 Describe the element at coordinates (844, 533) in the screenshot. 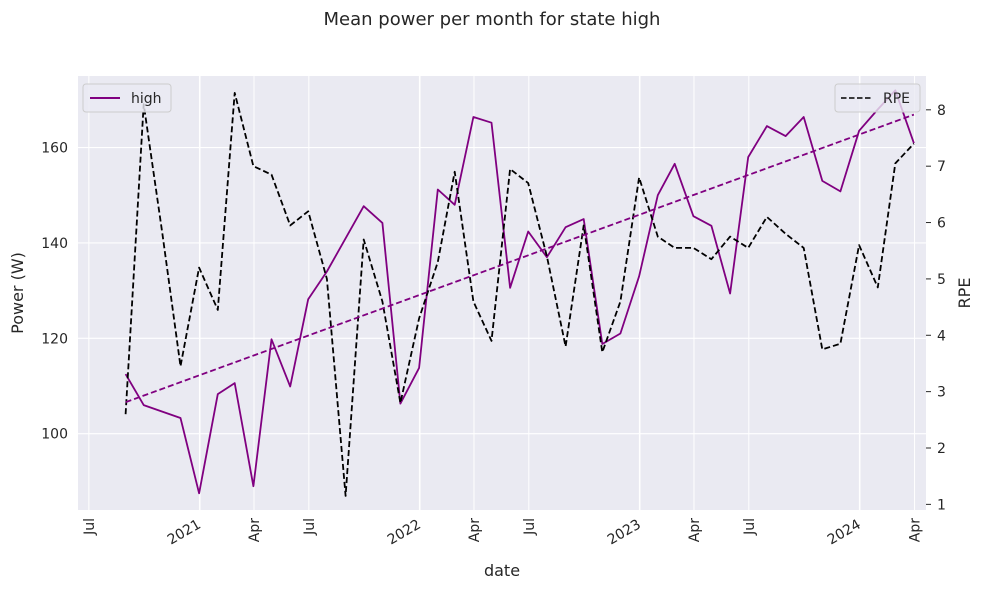

I see `x-tick-label: 2024` at that location.